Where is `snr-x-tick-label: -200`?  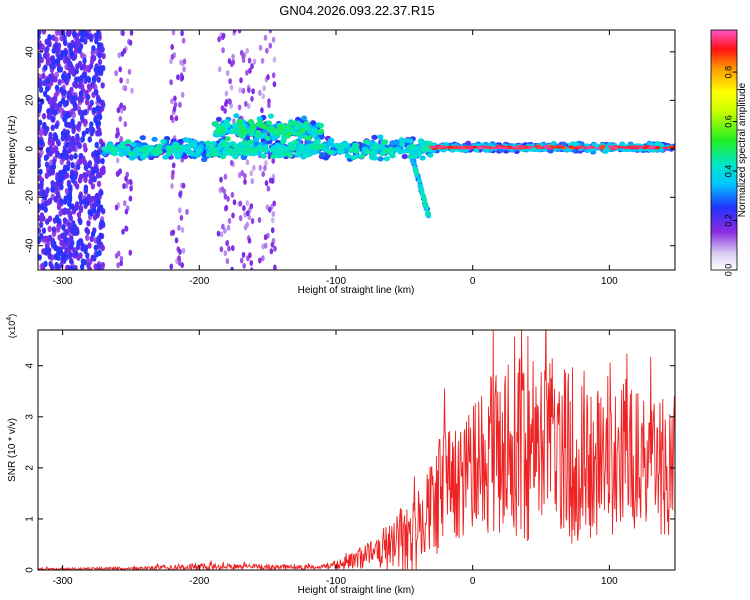
snr-x-tick-label: -200 is located at coordinates (199, 581).